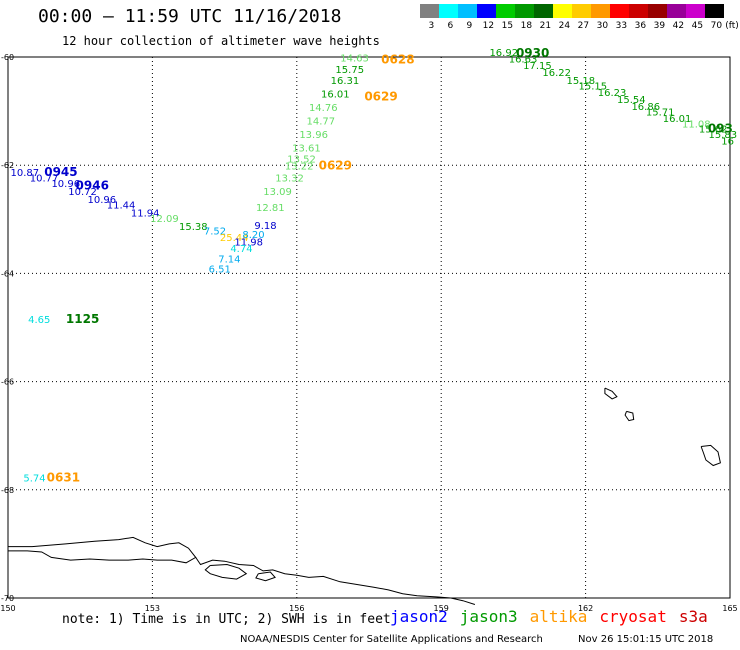 The image size is (740, 650). Describe the element at coordinates (63, 478) in the screenshot. I see `pass-time-label: 0631` at that location.